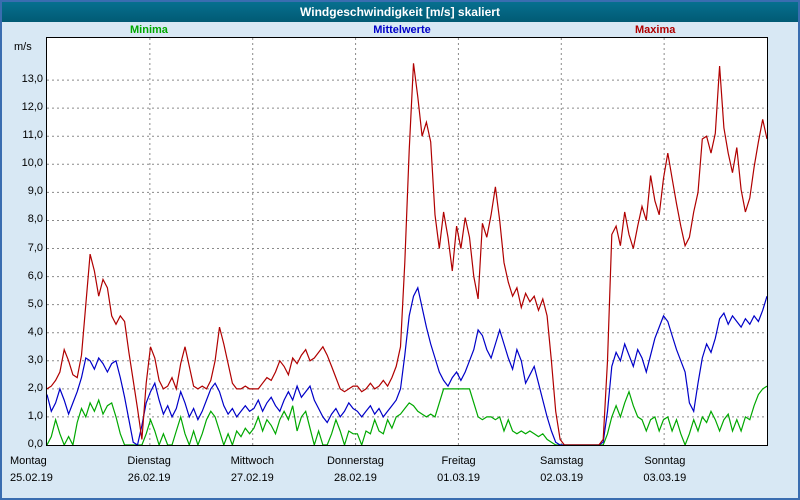 This screenshot has height=500, width=800. Describe the element at coordinates (355, 461) in the screenshot. I see `x-weekday-label: Donnerstag` at that location.